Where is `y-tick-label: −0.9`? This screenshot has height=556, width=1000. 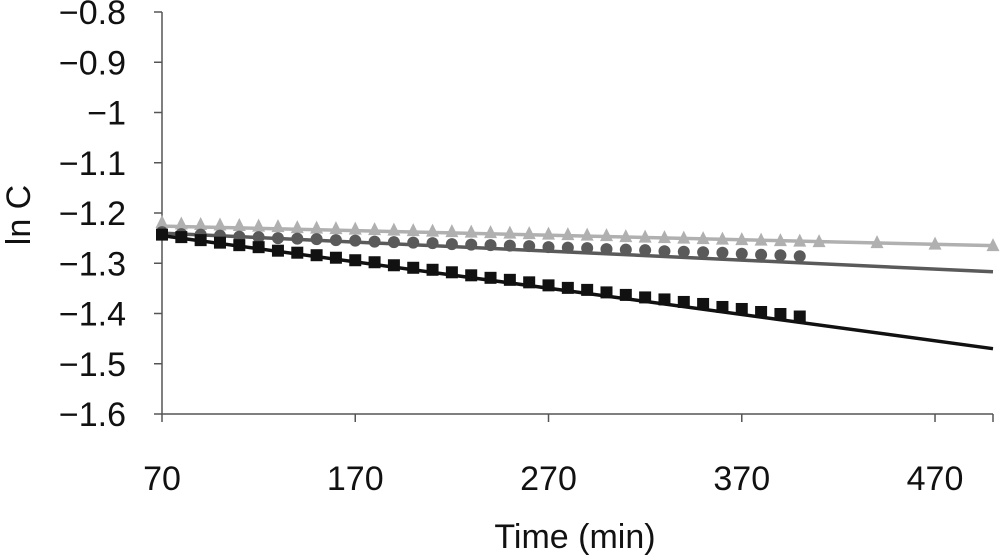 y-tick-label: −0.9 is located at coordinates (92, 63).